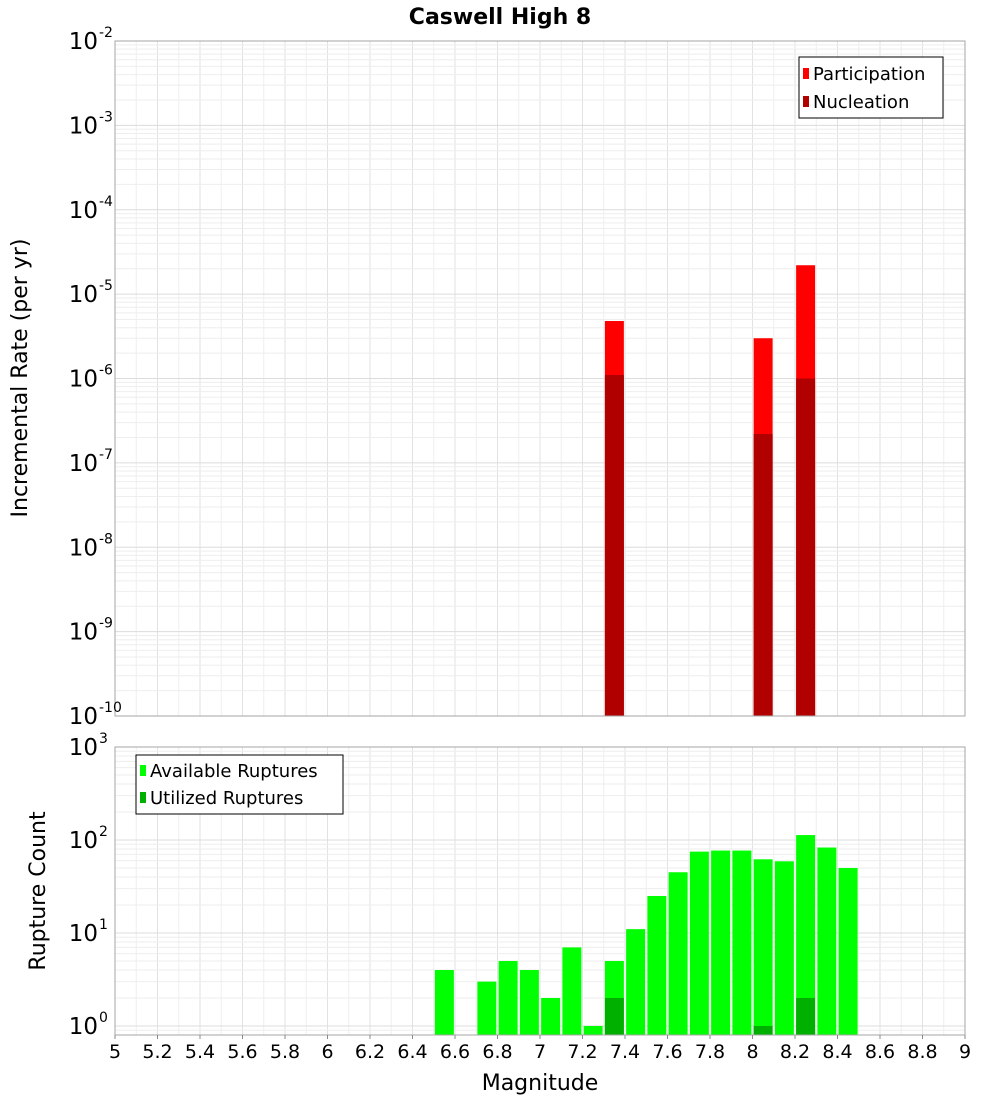  Describe the element at coordinates (234, 771) in the screenshot. I see `available-legend-label: Available Ruptures` at that location.